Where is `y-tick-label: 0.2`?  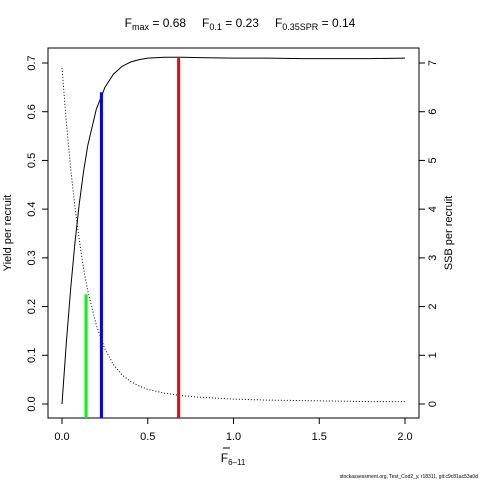 y-tick-label: 0.2 is located at coordinates (32, 306).